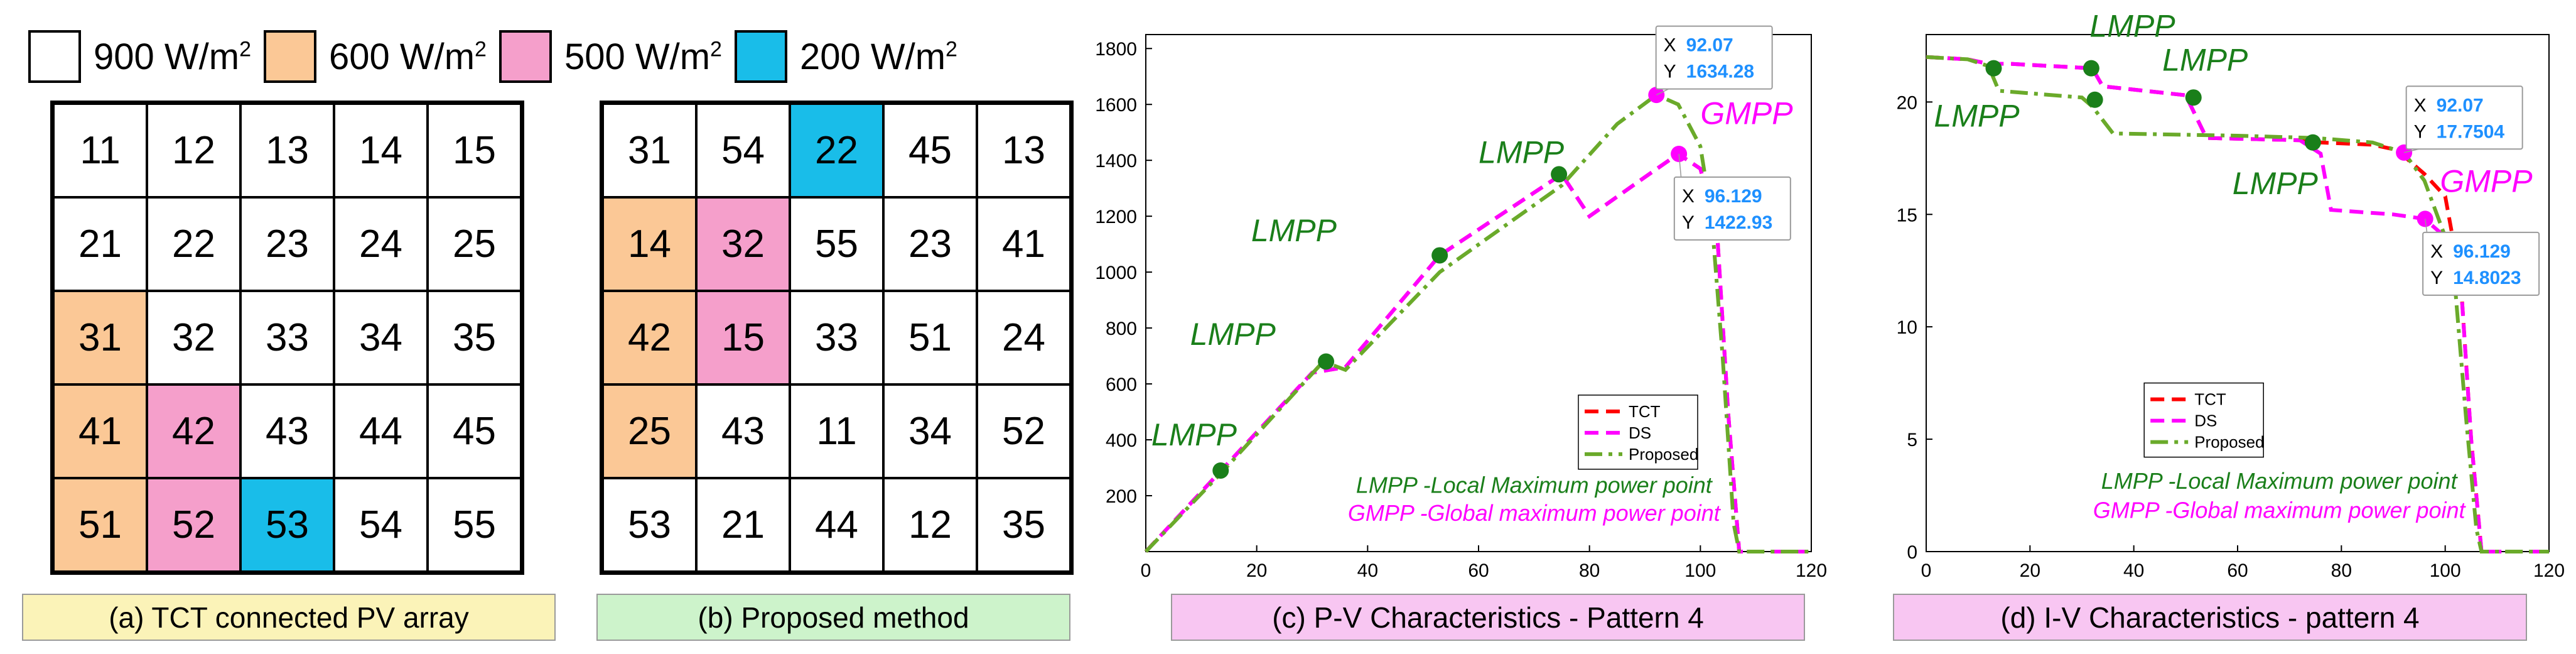 The height and width of the screenshot is (654, 2576). I want to click on array-cell: 11, so click(836, 431).